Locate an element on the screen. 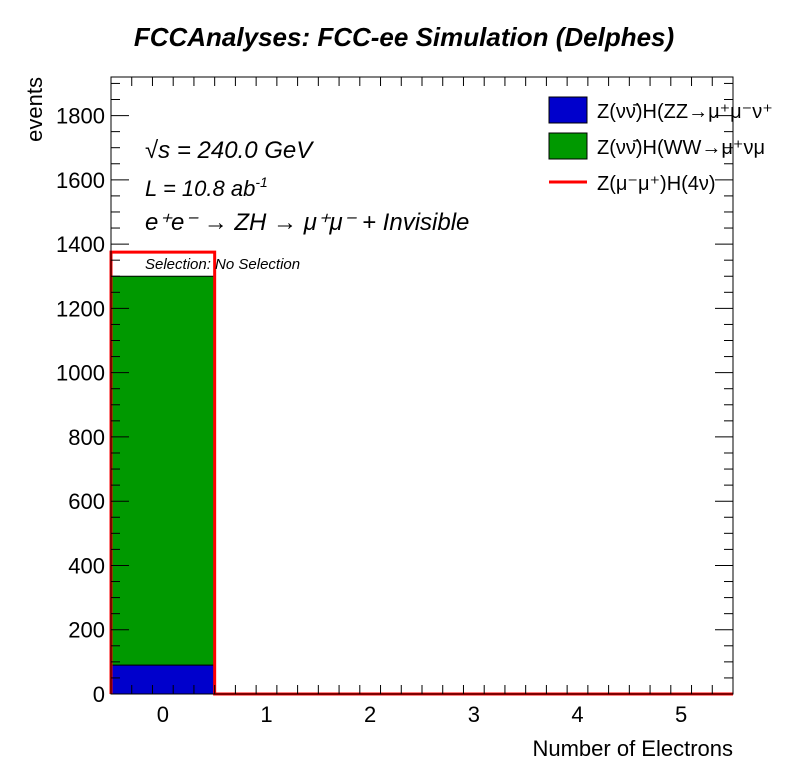 This screenshot has width=796, height=772. y-tick-label: 1800 is located at coordinates (80, 116).